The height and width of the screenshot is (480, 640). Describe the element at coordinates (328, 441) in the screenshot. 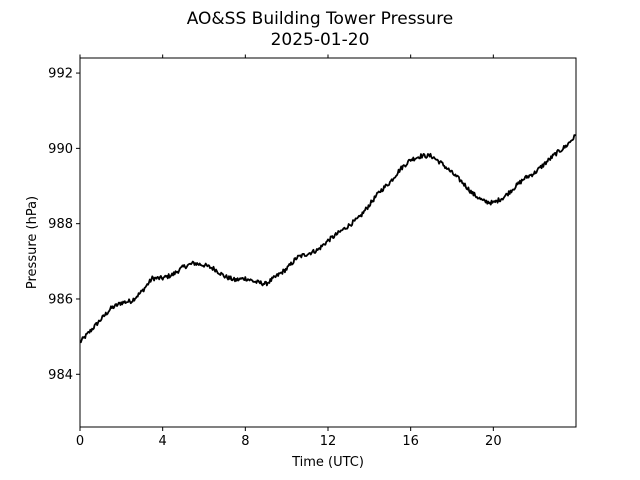

I see `x-tick-label: 12` at that location.